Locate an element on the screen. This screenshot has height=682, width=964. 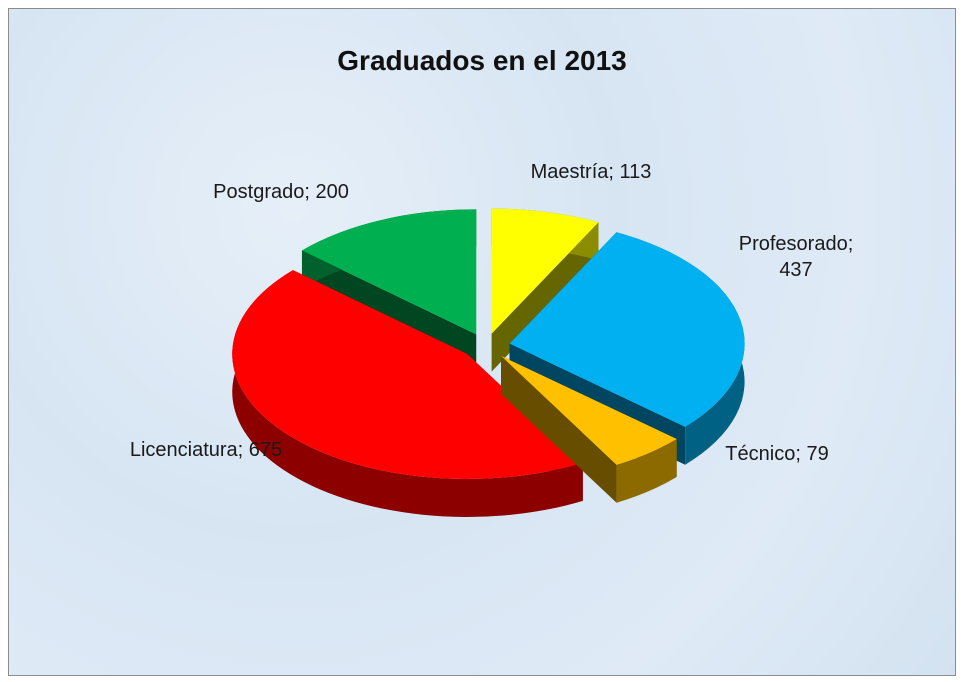
data-label: Maestría; 113 is located at coordinates (591, 172).